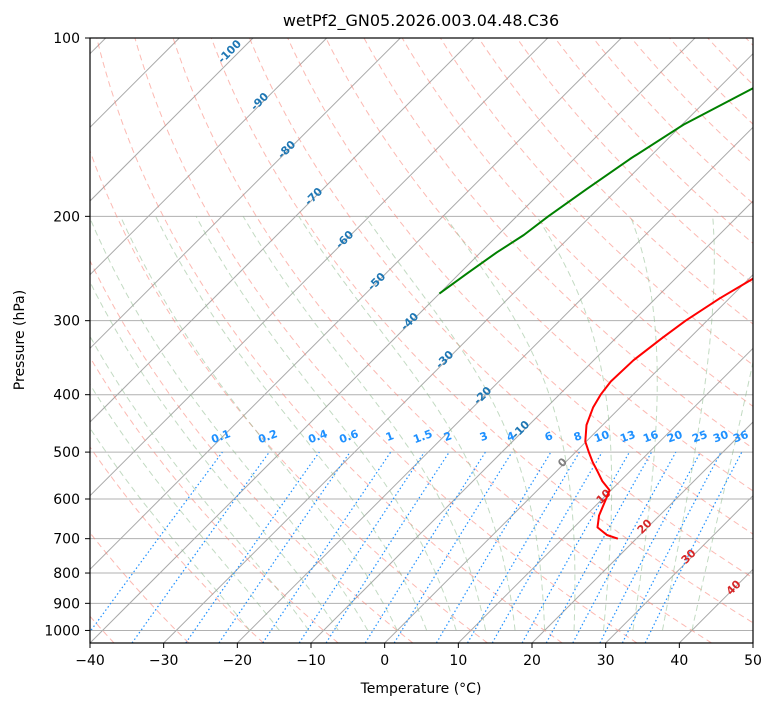 This screenshot has width=775, height=708. Describe the element at coordinates (601, 437) in the screenshot. I see `mixing-ratio-label: 10` at that location.